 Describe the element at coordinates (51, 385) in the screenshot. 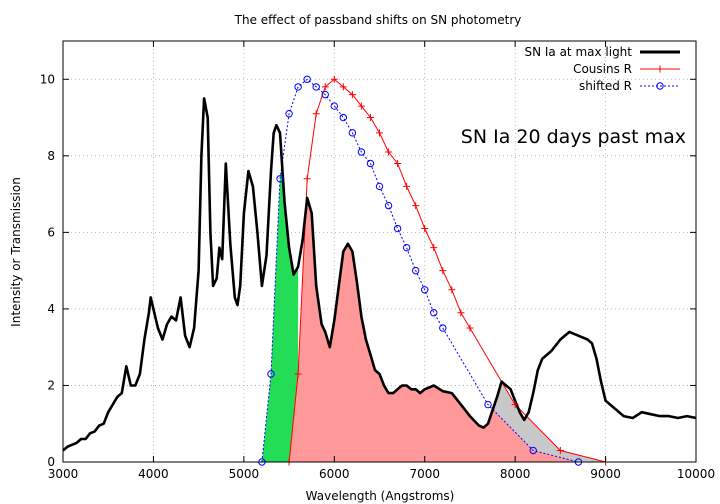

I see `y-tick-label: 2` at that location.